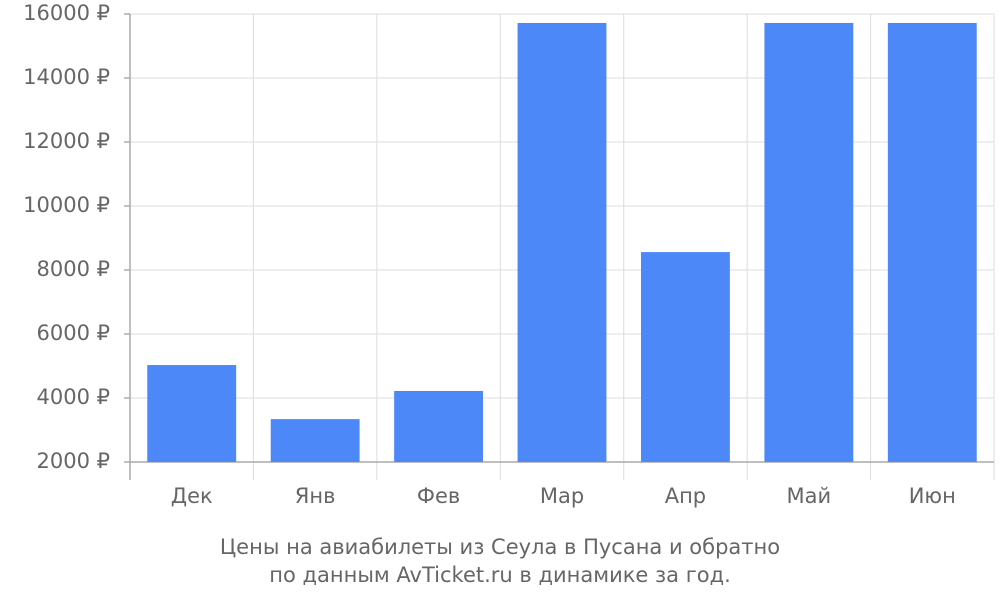 This screenshot has width=1000, height=600. Describe the element at coordinates (315, 496) in the screenshot. I see `x-tick-label: Янв` at that location.